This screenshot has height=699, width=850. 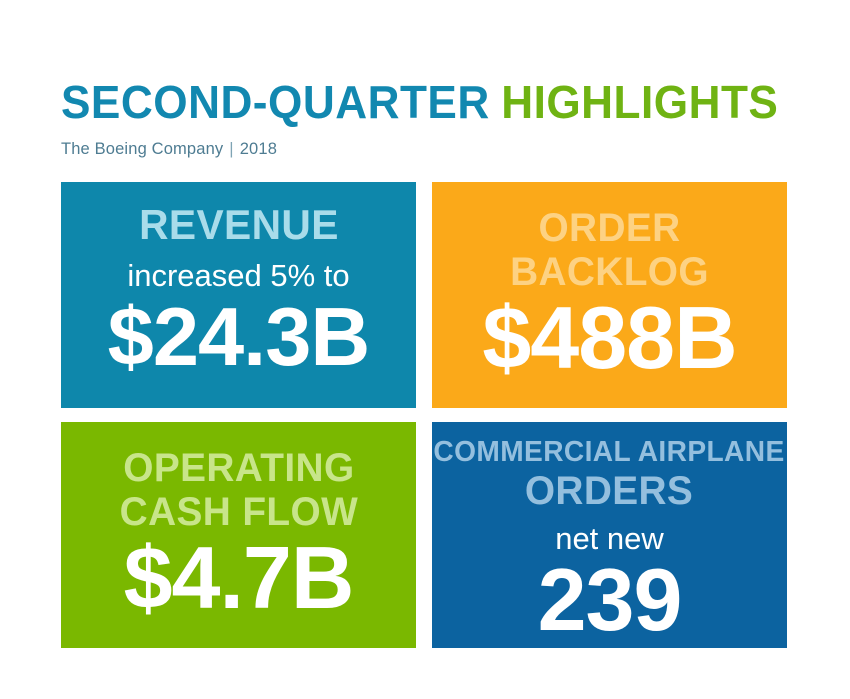 What do you see at coordinates (609, 452) in the screenshot?
I see `metric-label-line1: COMMERCIAL AIRPLANE` at bounding box center [609, 452].